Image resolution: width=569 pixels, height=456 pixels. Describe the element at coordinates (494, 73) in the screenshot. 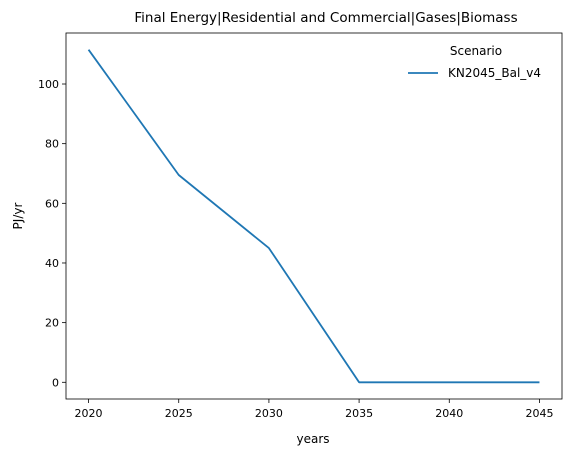

I see `legend-label-KN2045_Bal_v4: KN2045_Bal_v4` at that location.